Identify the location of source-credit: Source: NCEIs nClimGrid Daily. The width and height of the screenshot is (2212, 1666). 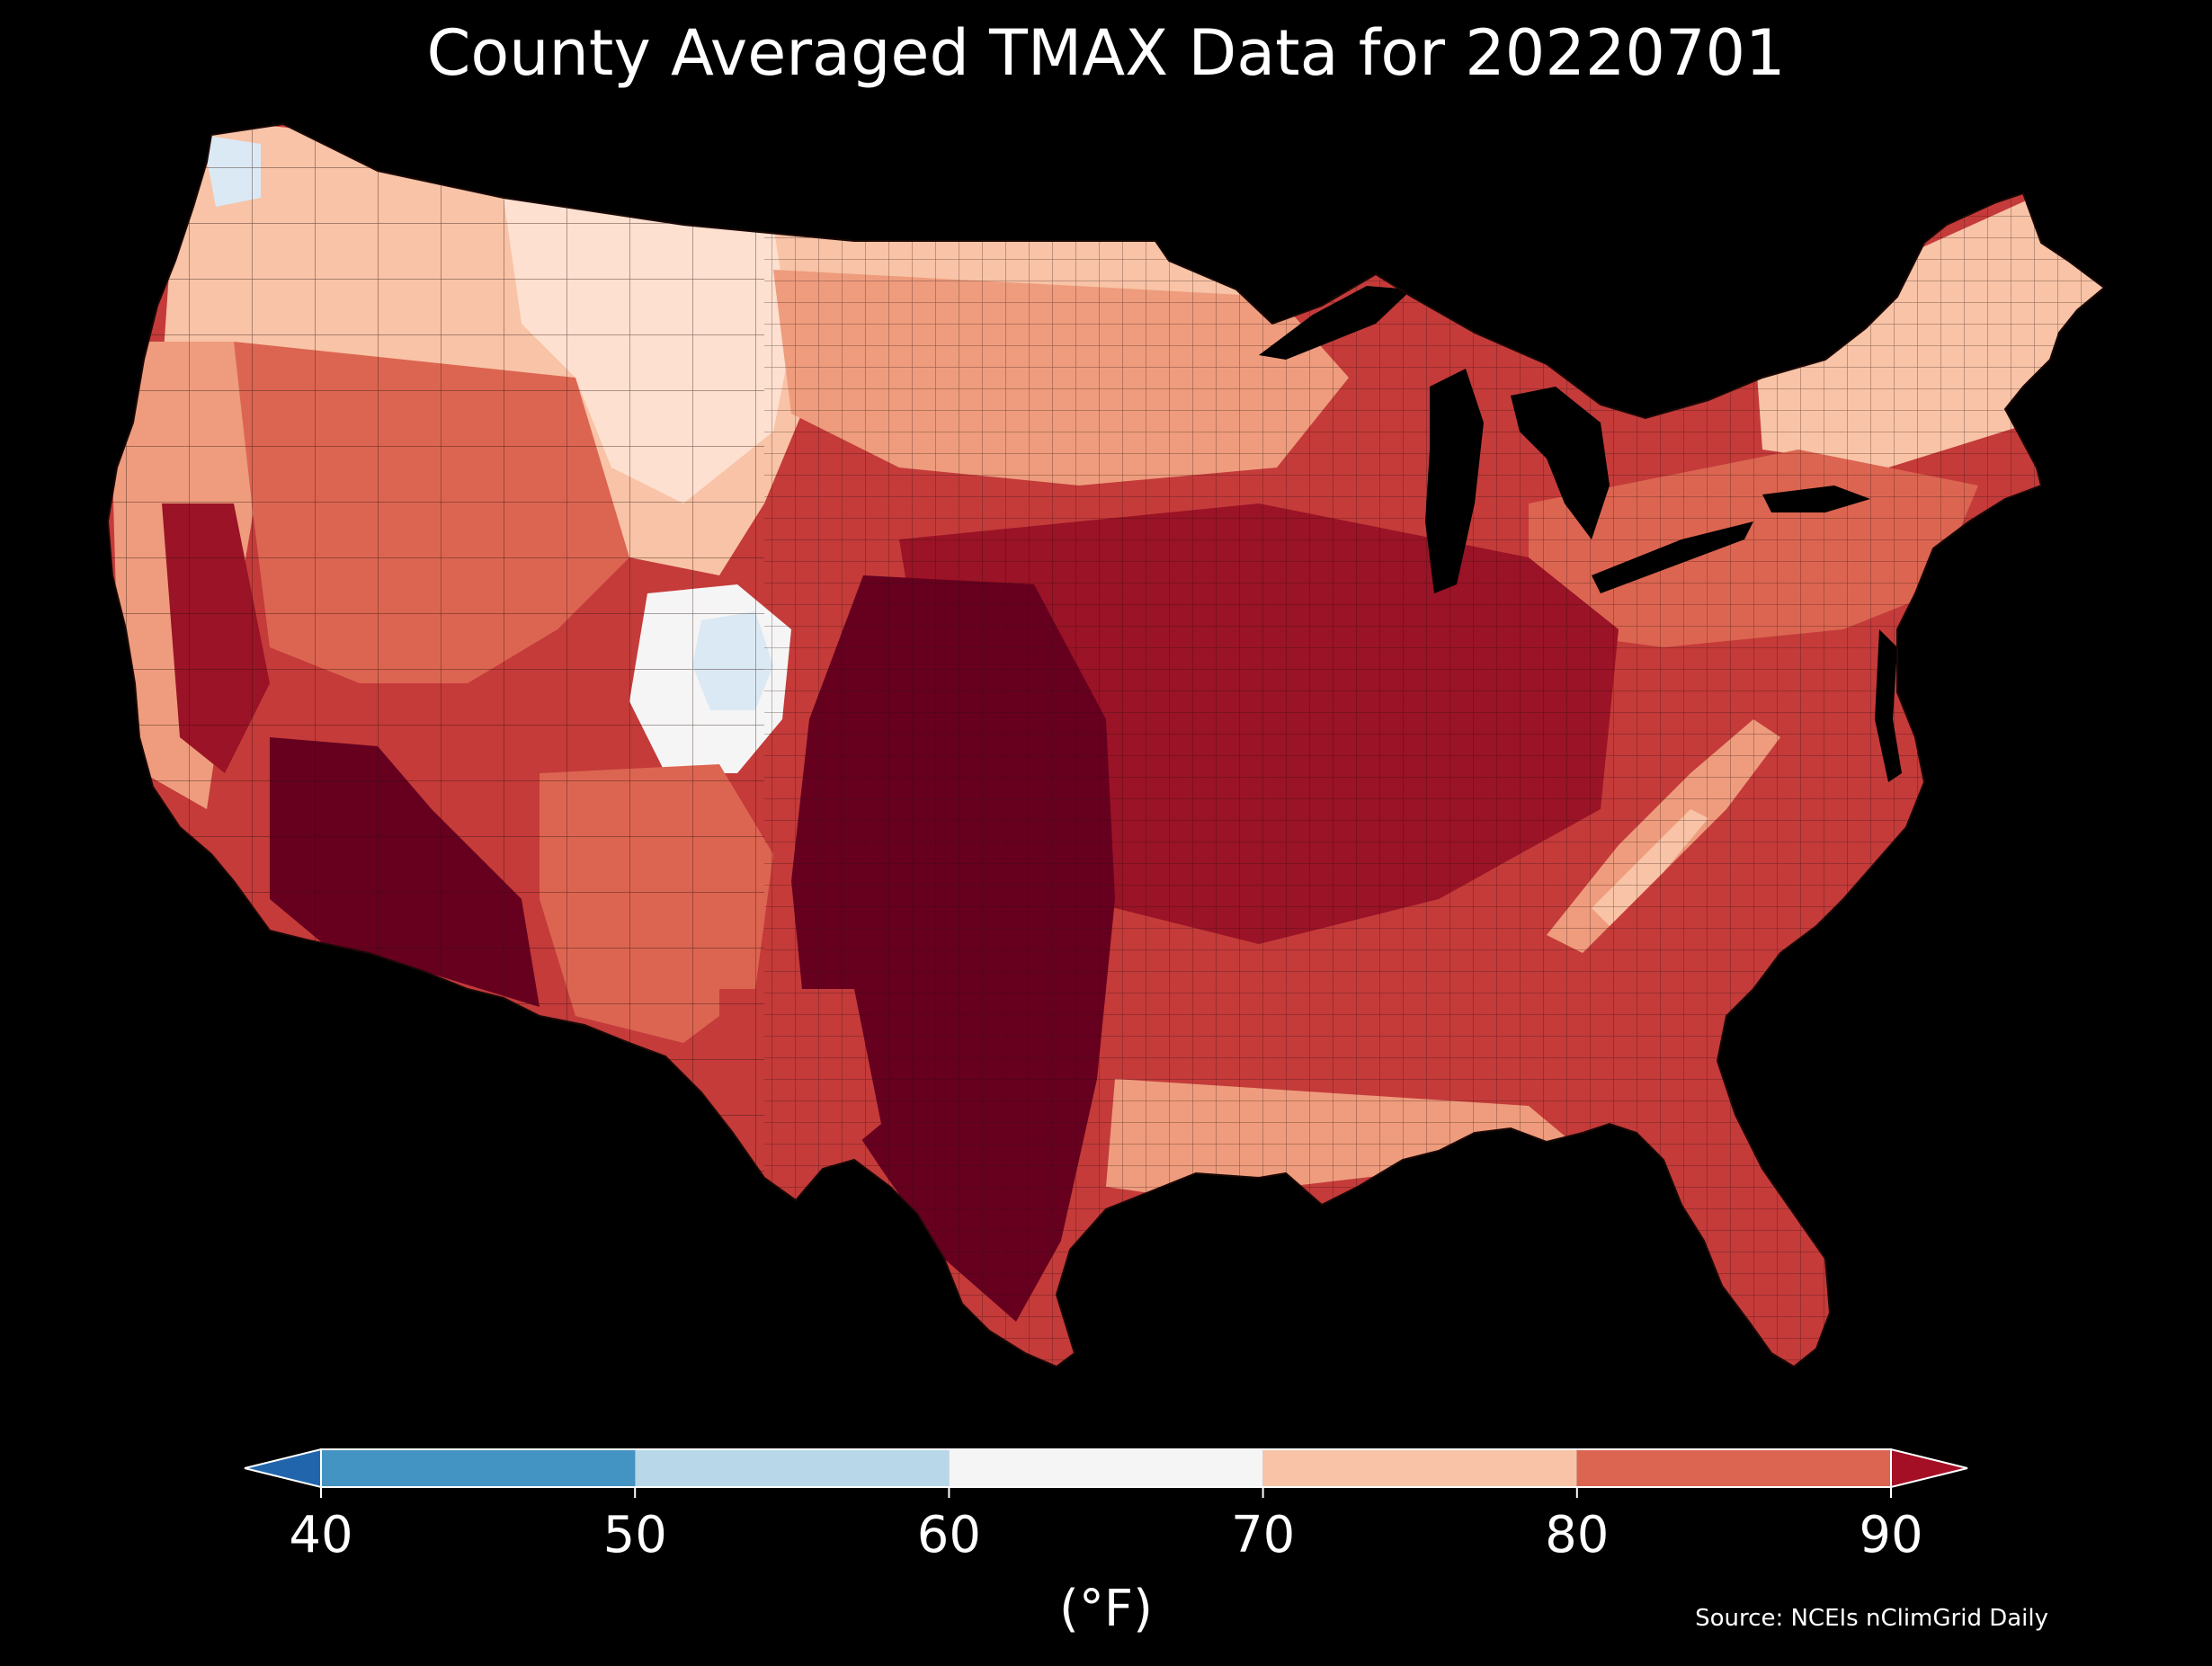
(1871, 1618).